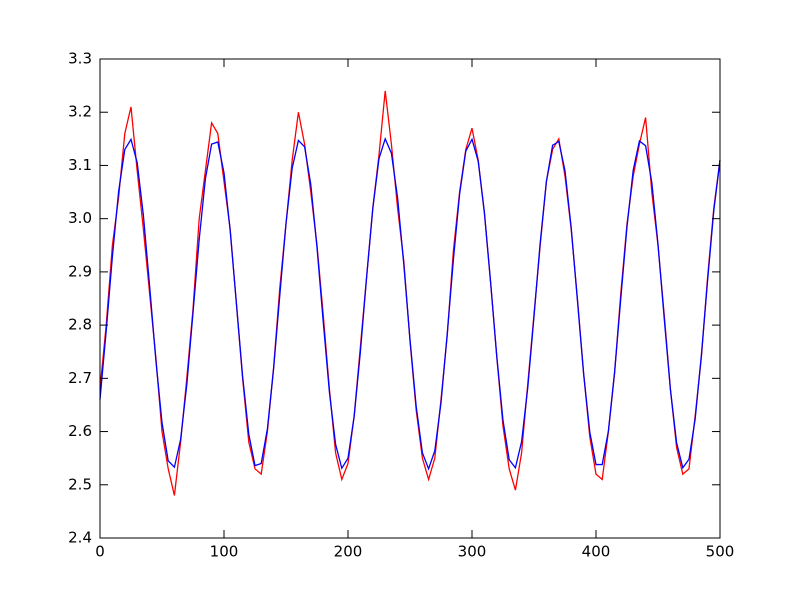 This screenshot has height=597, width=800. Describe the element at coordinates (80, 165) in the screenshot. I see `y-tick-label: 3.1` at that location.